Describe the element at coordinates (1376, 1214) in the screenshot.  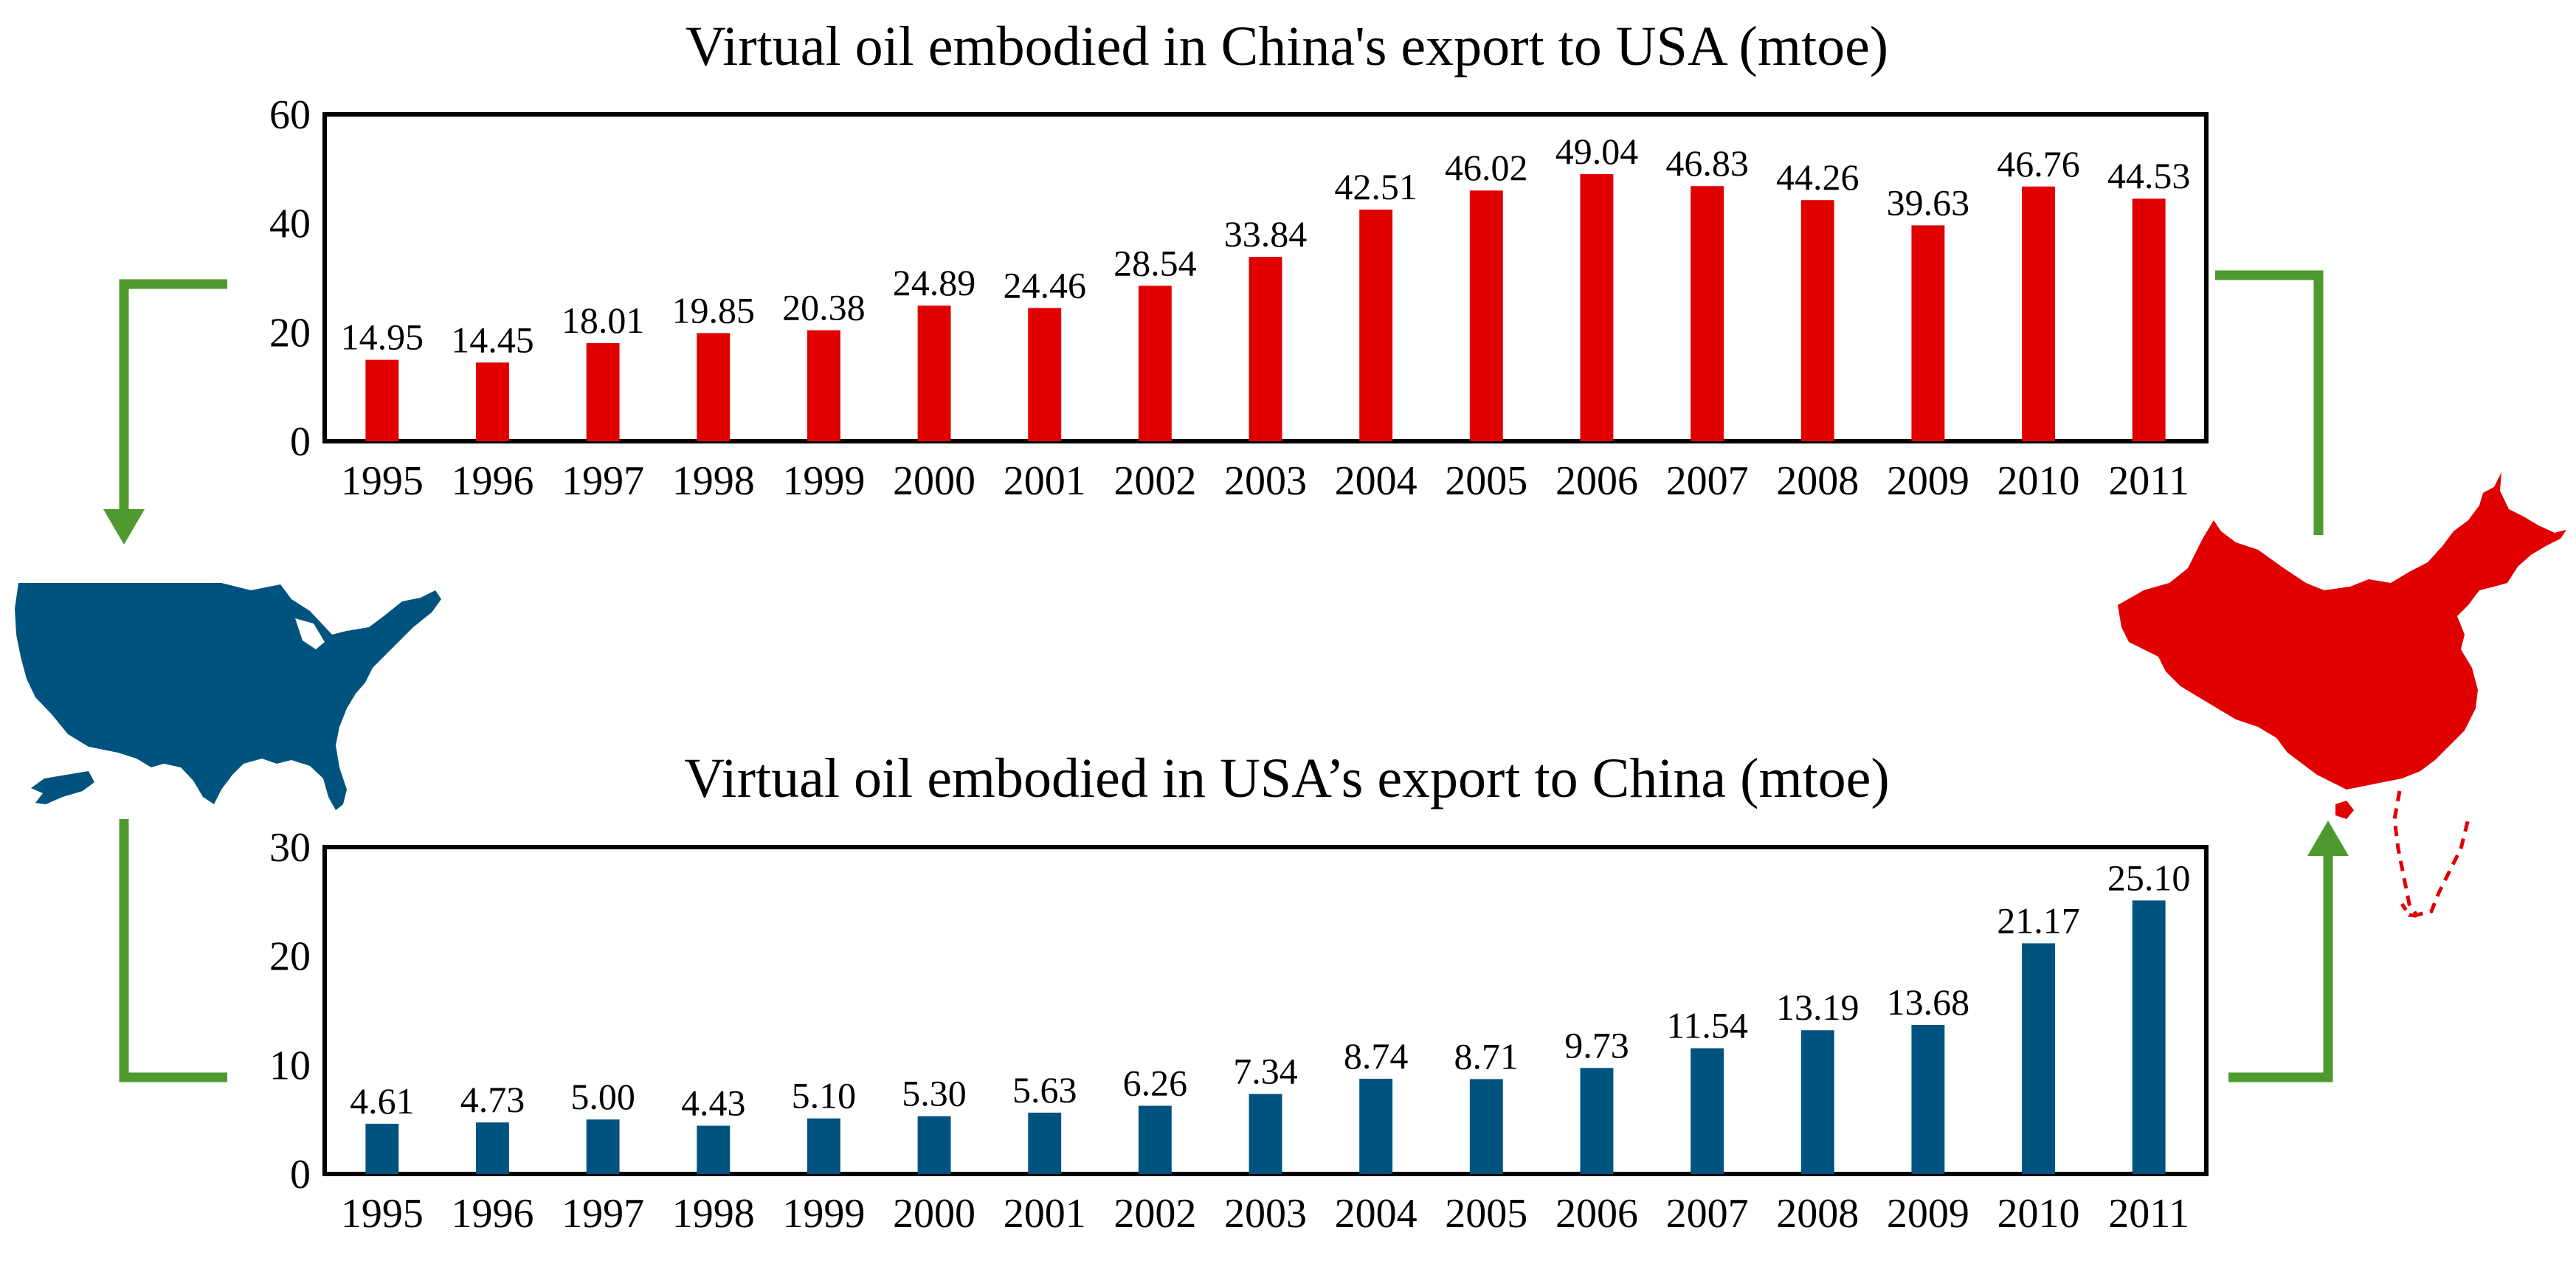
I see `usa-export-xtick-label: 2004` at that location.